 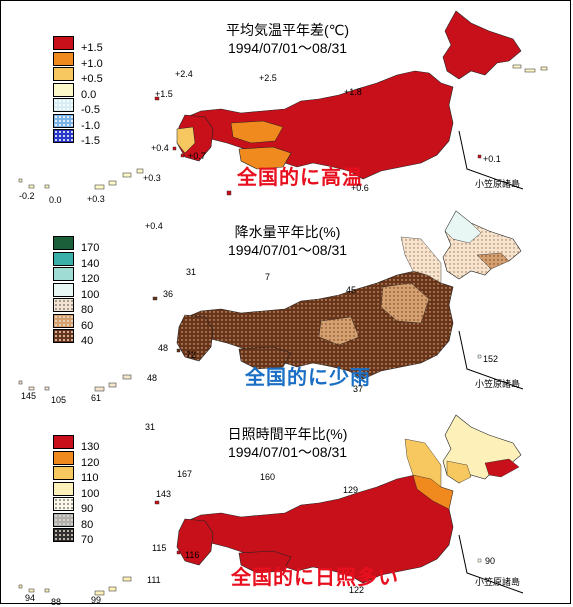 I want to click on legend-label: -0.5, so click(x=90, y=110).